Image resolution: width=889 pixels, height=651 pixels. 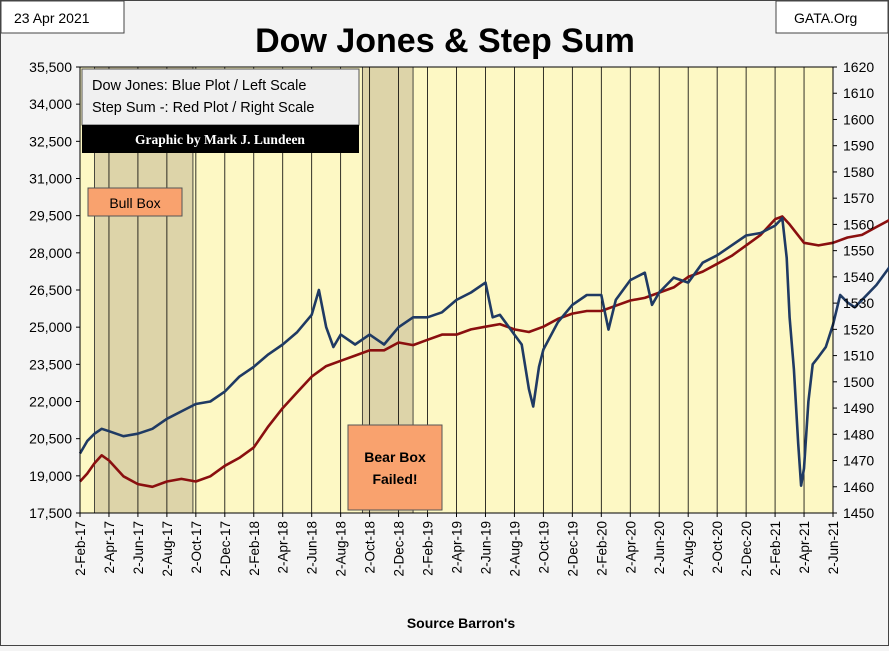 What do you see at coordinates (50, 402) in the screenshot?
I see `left-tick-label: 22,000` at bounding box center [50, 402].